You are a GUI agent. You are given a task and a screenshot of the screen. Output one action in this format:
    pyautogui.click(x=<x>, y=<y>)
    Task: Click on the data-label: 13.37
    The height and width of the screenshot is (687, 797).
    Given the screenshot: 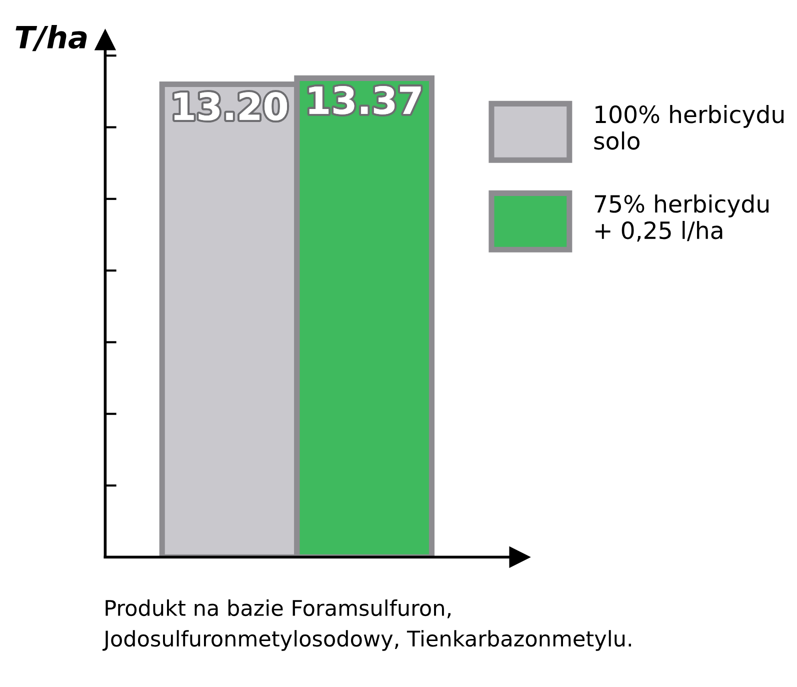 What is the action you would take?
    pyautogui.click(x=365, y=100)
    